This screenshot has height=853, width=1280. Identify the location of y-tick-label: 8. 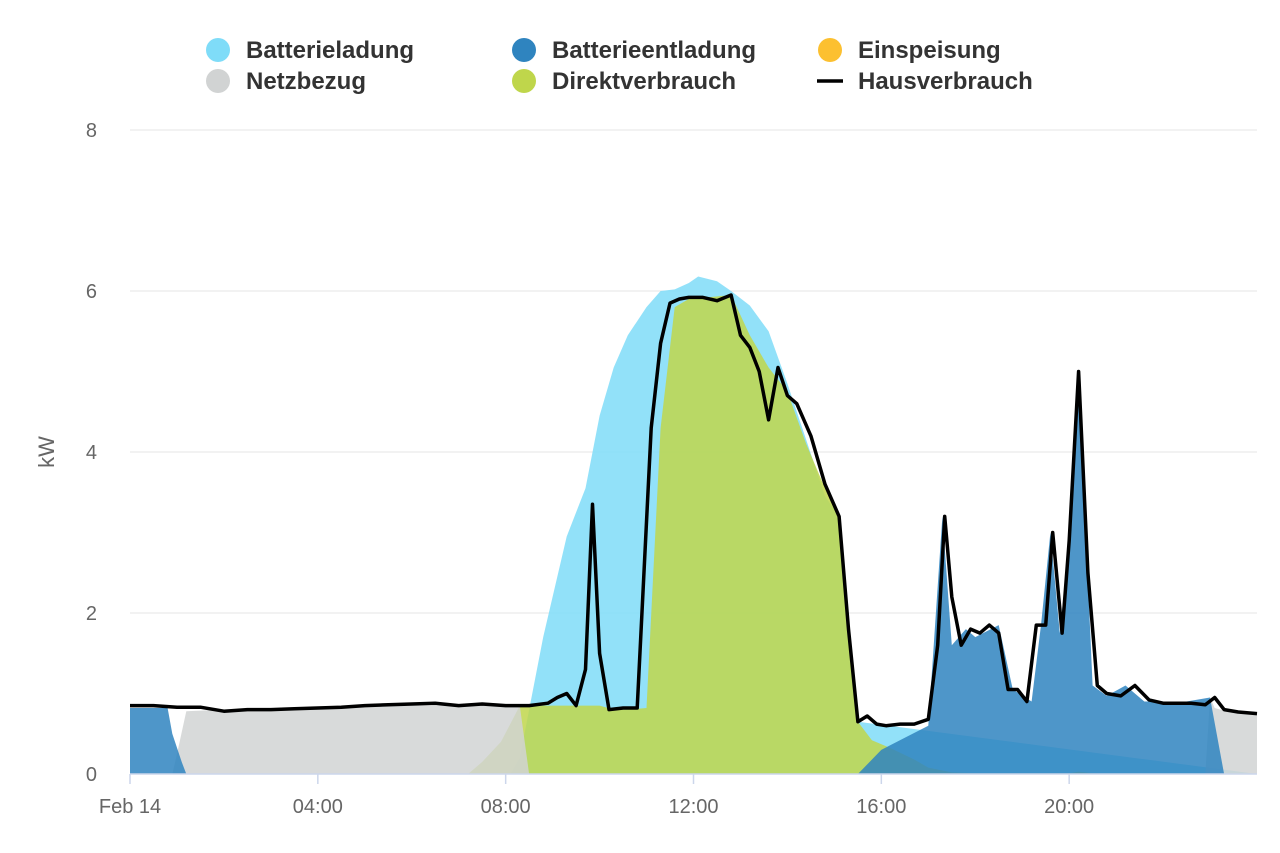
(91, 131).